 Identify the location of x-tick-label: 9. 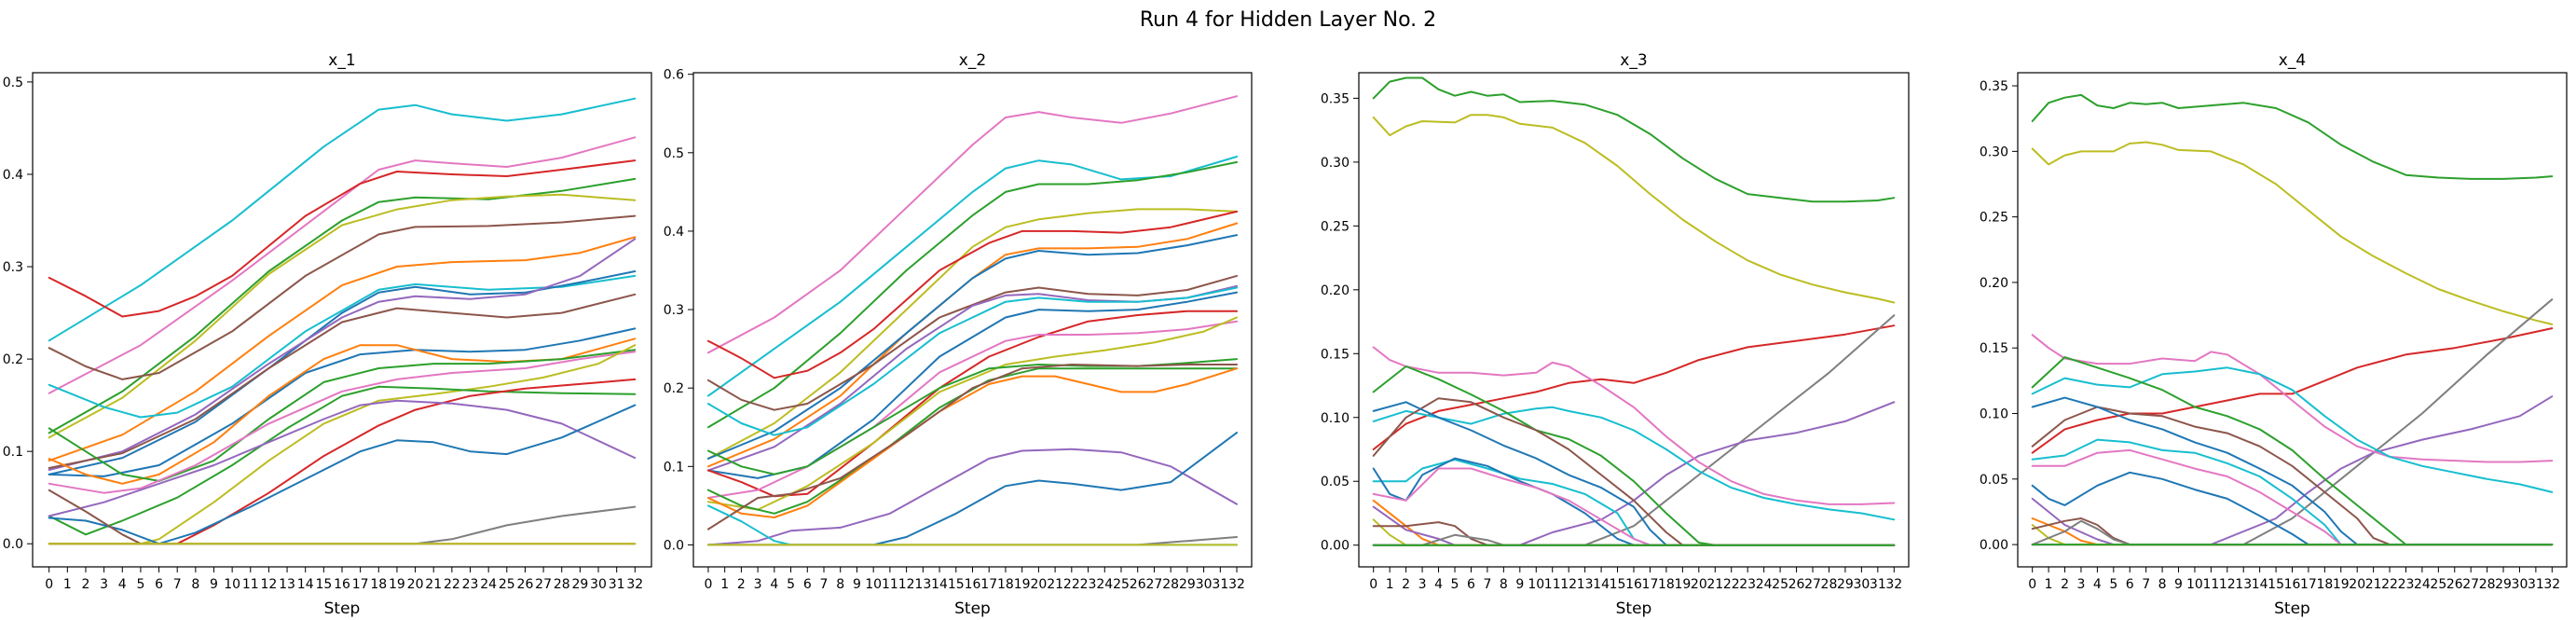
(1519, 584).